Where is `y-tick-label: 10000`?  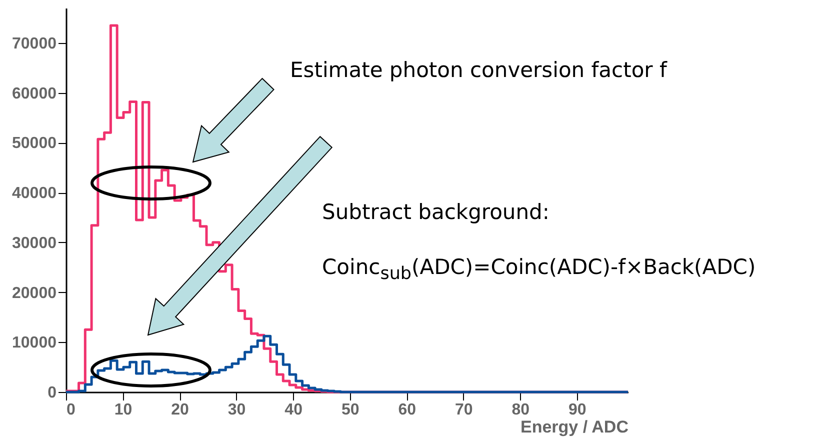
y-tick-label: 10000 is located at coordinates (34, 343).